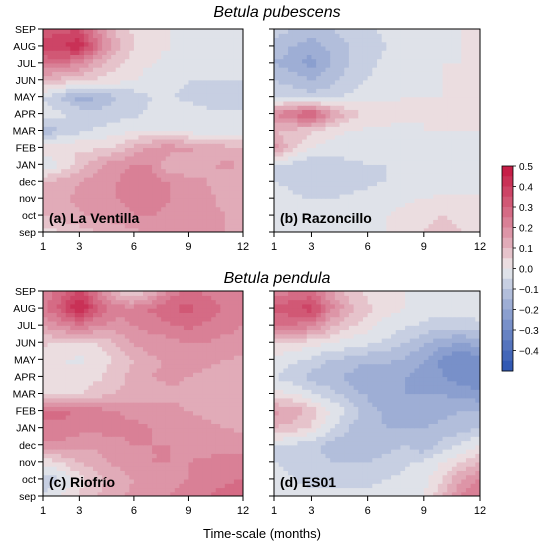 The width and height of the screenshot is (550, 547). What do you see at coordinates (277, 278) in the screenshot?
I see `title-betula-pendula: Betula pendula` at bounding box center [277, 278].